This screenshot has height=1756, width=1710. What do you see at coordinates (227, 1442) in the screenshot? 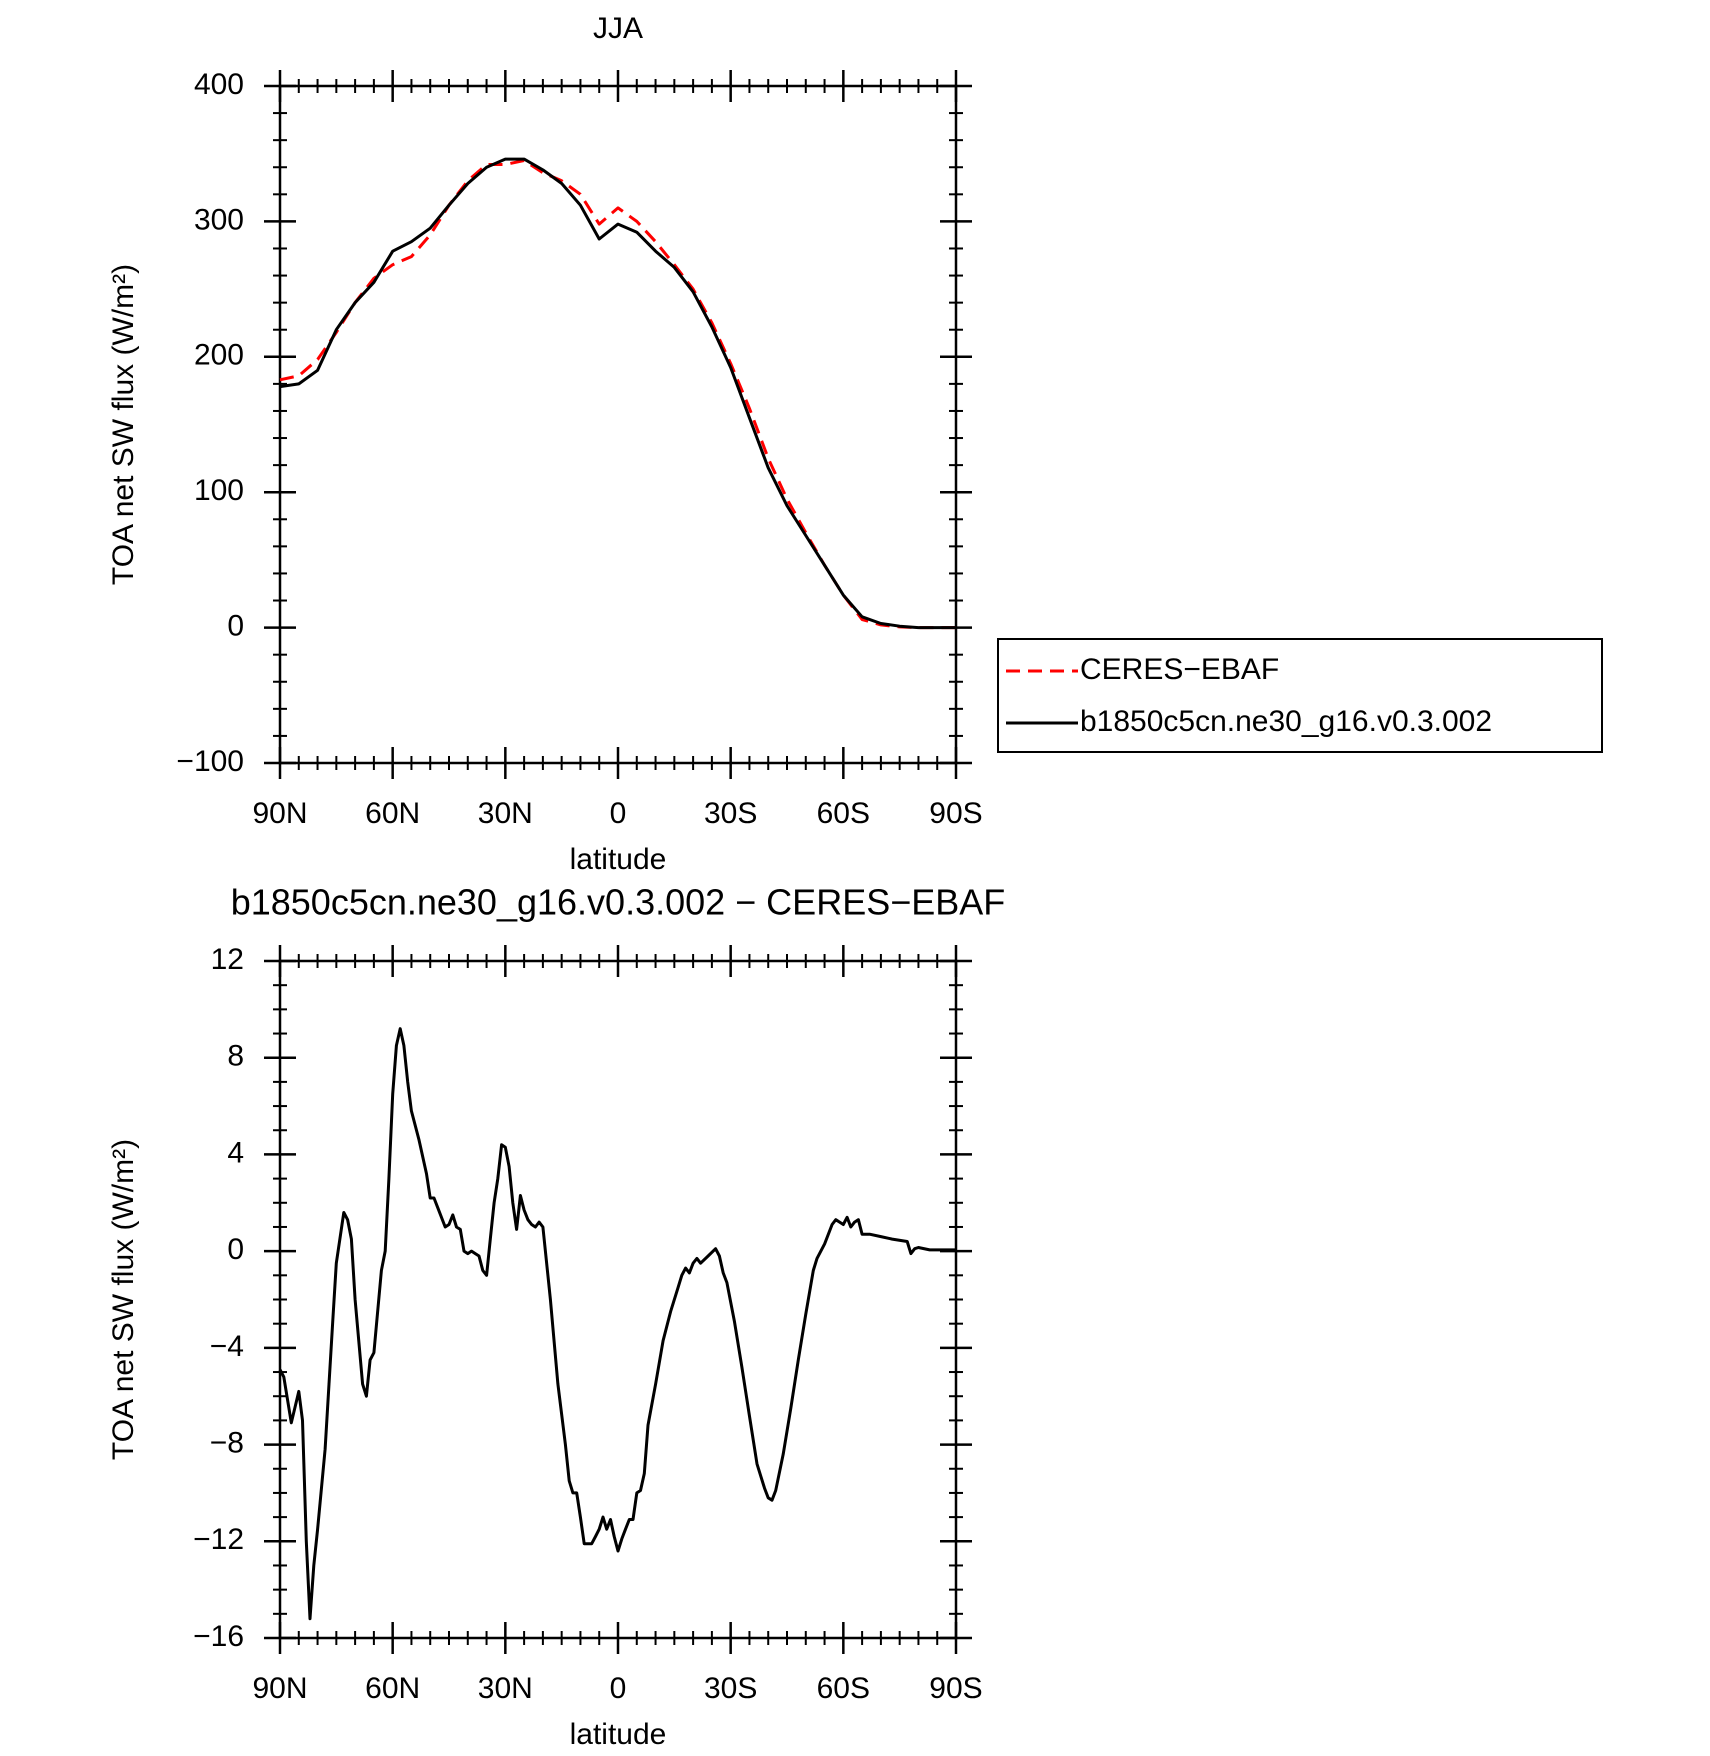
I see `y-tick-label: −8` at bounding box center [227, 1442].